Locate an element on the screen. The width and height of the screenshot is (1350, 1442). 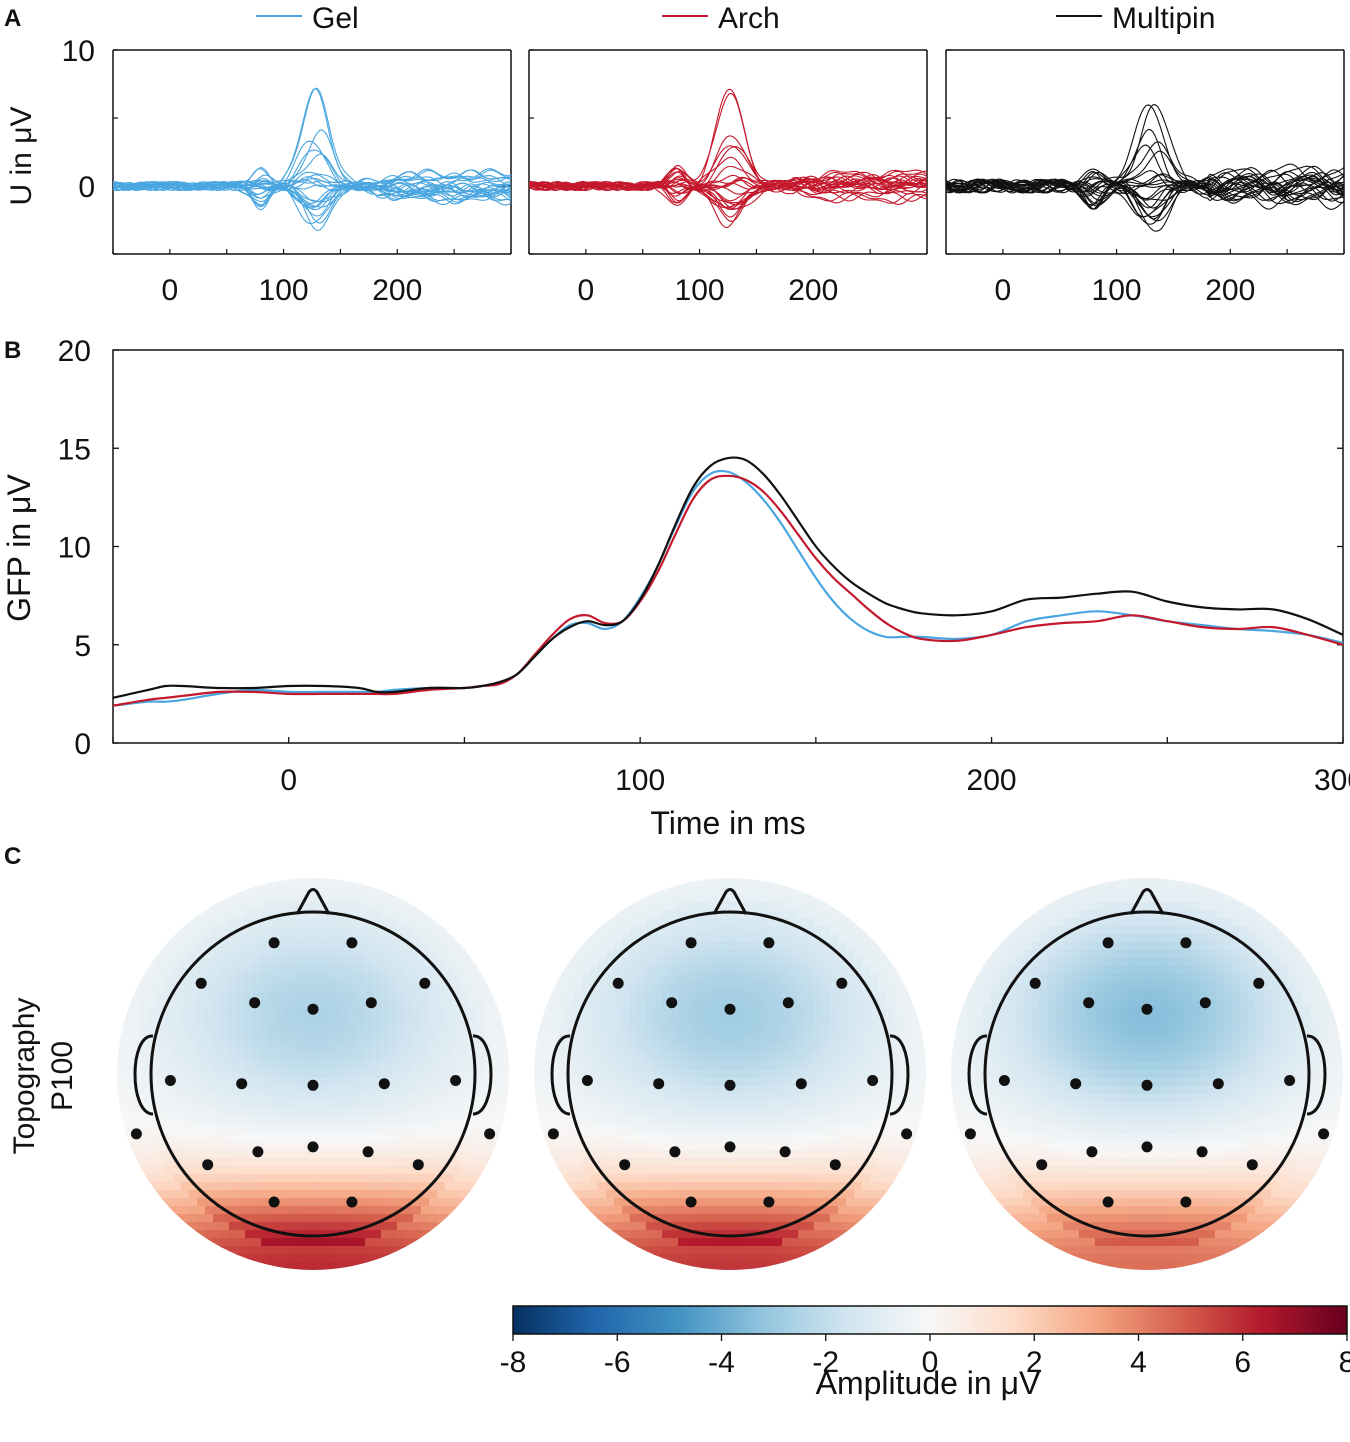
topomap-arch is located at coordinates (730, 1074).